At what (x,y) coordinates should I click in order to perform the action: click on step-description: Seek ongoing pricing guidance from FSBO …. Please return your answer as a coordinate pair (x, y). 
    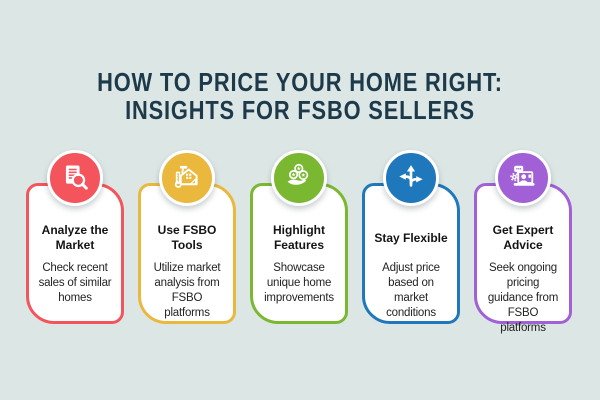
    Looking at the image, I should click on (523, 298).